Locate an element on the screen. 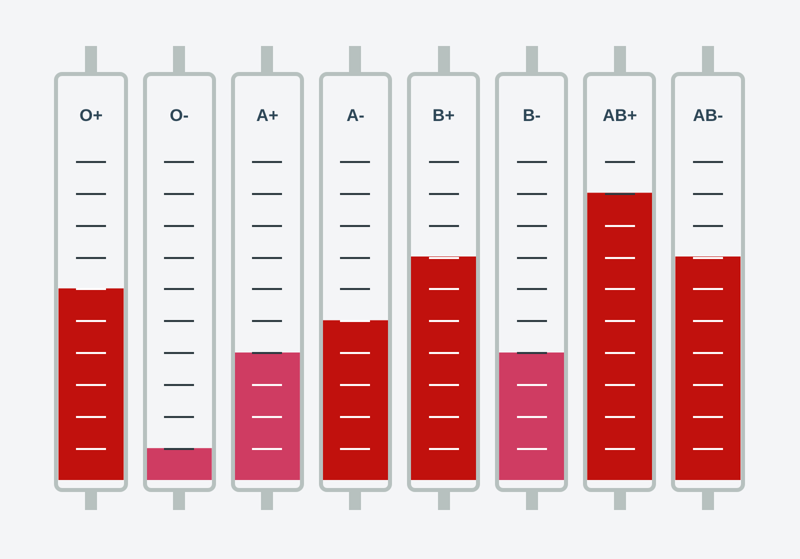 The height and width of the screenshot is (559, 800). x-tick-label: AB+ is located at coordinates (620, 115).